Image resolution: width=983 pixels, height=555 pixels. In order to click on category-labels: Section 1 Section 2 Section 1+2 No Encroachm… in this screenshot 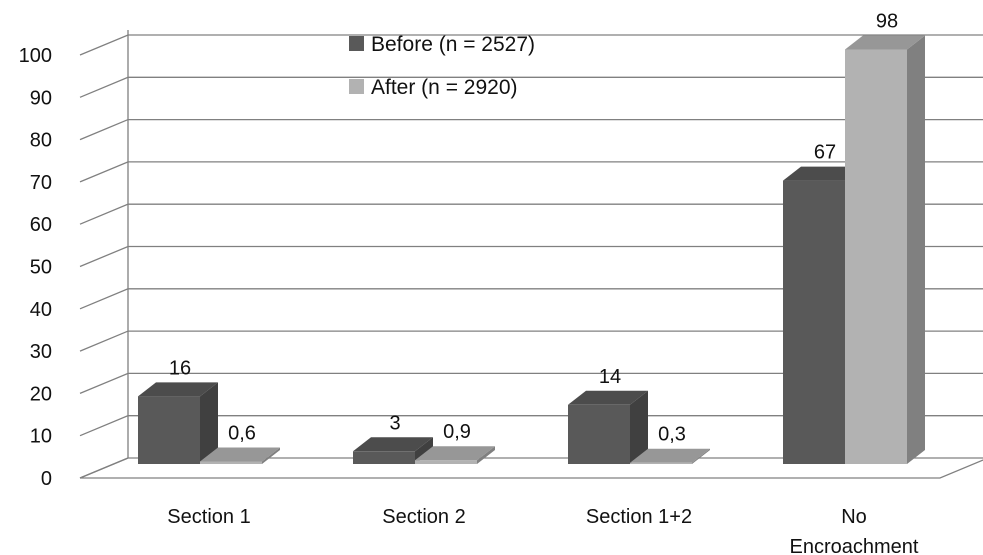, I will do `click(543, 530)`.